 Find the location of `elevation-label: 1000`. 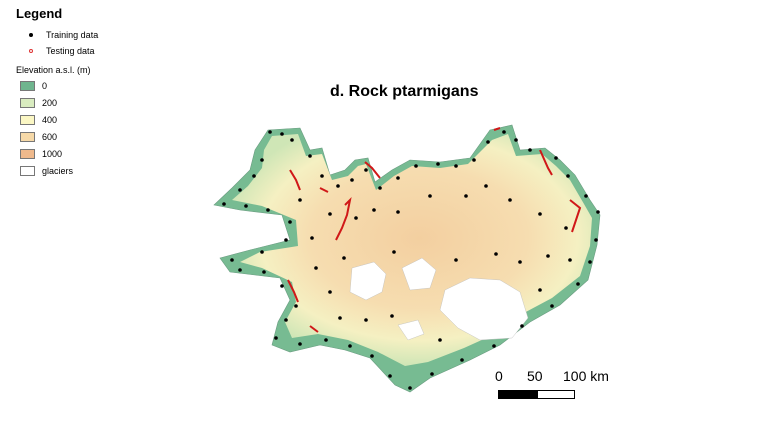

elevation-label: 1000 is located at coordinates (52, 153).